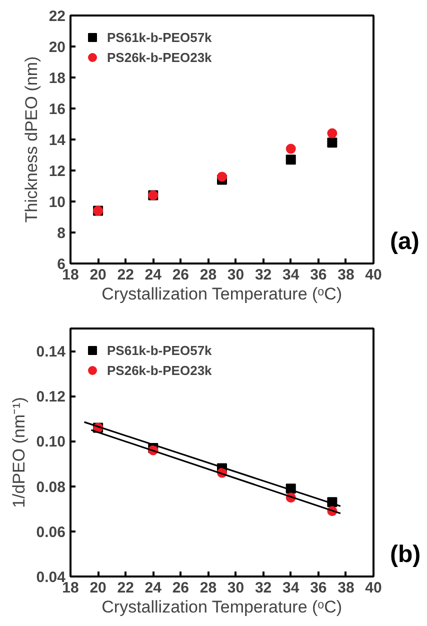 This screenshot has width=427, height=626. What do you see at coordinates (57, 109) in the screenshot?
I see `y-tick-label: 16` at bounding box center [57, 109].